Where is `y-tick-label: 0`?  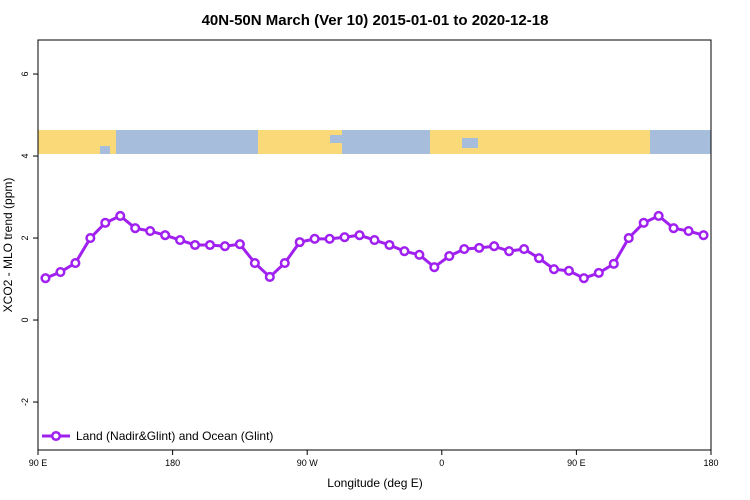
y-tick-label: 0 is located at coordinates (25, 320).